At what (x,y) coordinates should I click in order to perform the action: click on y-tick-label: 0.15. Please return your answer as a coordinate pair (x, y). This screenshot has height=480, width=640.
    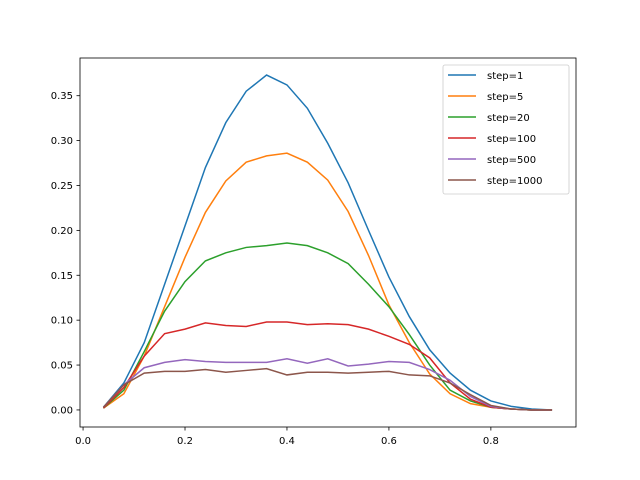
    Looking at the image, I should click on (62, 276).